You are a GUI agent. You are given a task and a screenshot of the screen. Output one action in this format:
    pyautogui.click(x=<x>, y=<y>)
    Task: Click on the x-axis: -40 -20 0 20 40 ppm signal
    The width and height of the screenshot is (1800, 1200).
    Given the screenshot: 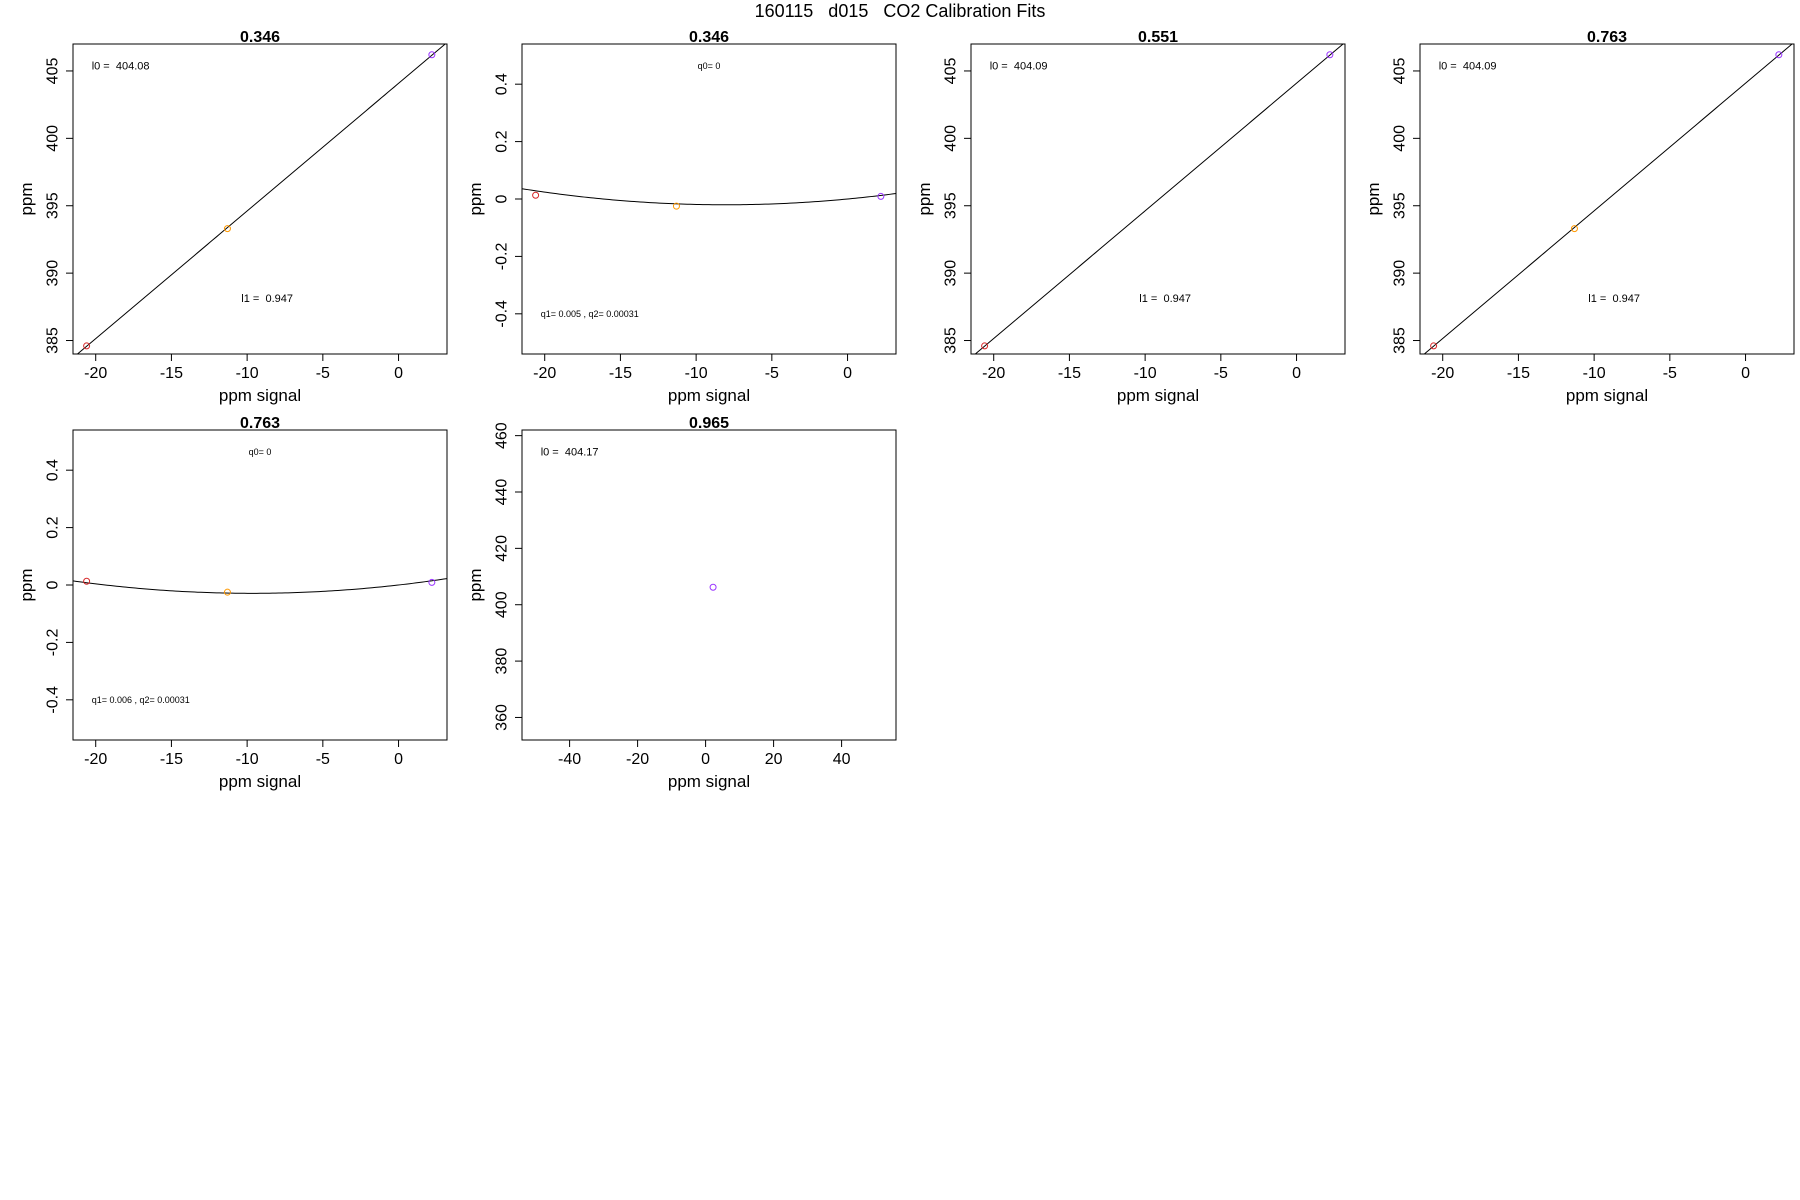 What is the action you would take?
    pyautogui.click(x=704, y=765)
    